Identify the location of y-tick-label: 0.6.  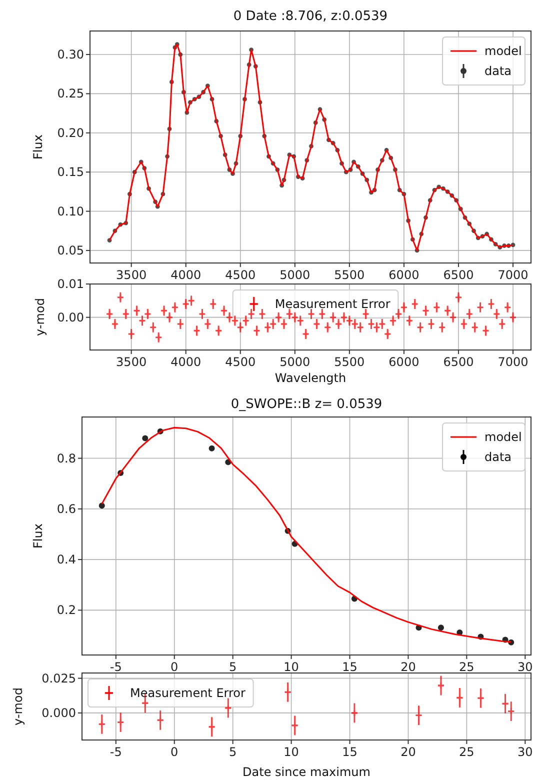
(66, 509).